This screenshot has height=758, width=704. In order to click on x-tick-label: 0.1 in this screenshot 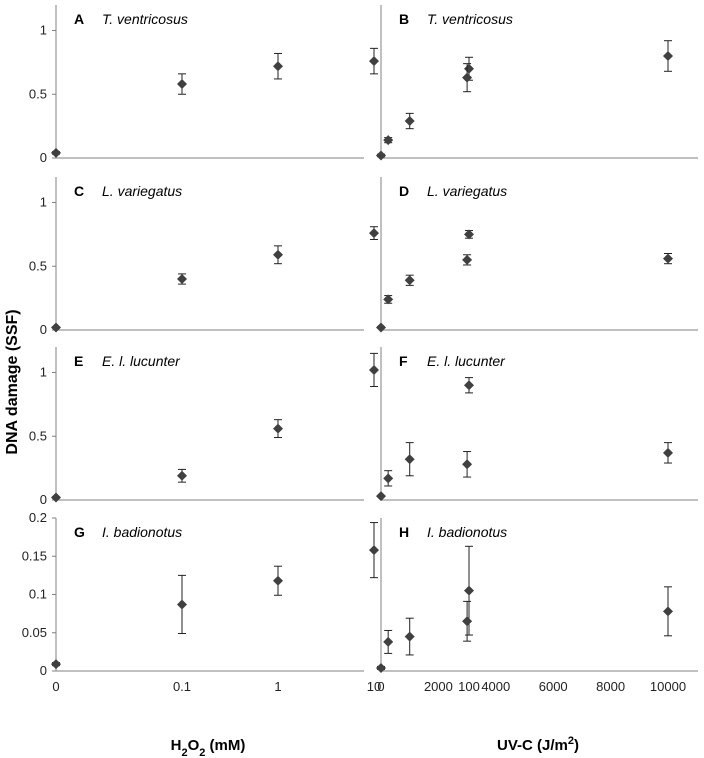, I will do `click(182, 686)`.